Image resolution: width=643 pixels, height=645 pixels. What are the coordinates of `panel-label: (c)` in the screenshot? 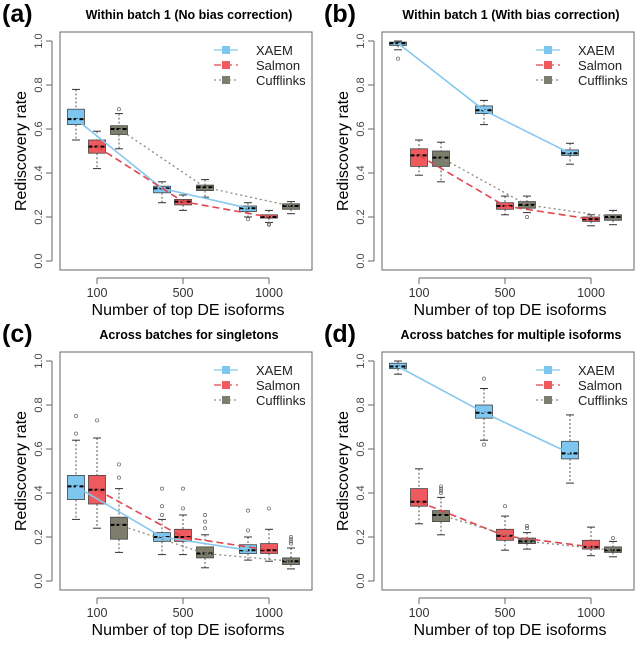 It's located at (17, 334).